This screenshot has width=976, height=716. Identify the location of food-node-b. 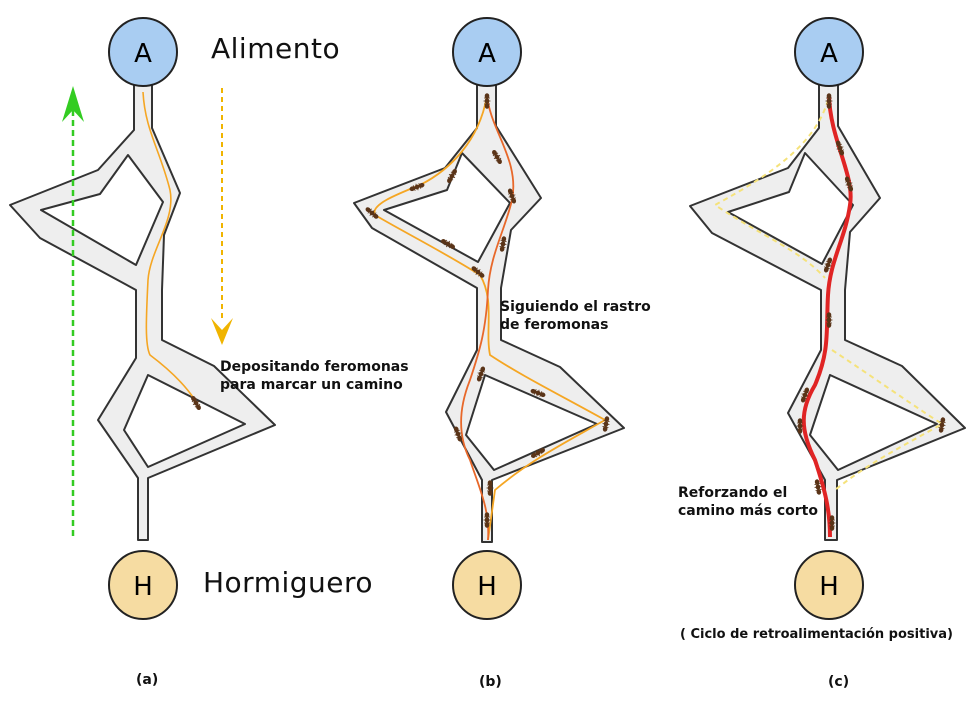
(487, 52).